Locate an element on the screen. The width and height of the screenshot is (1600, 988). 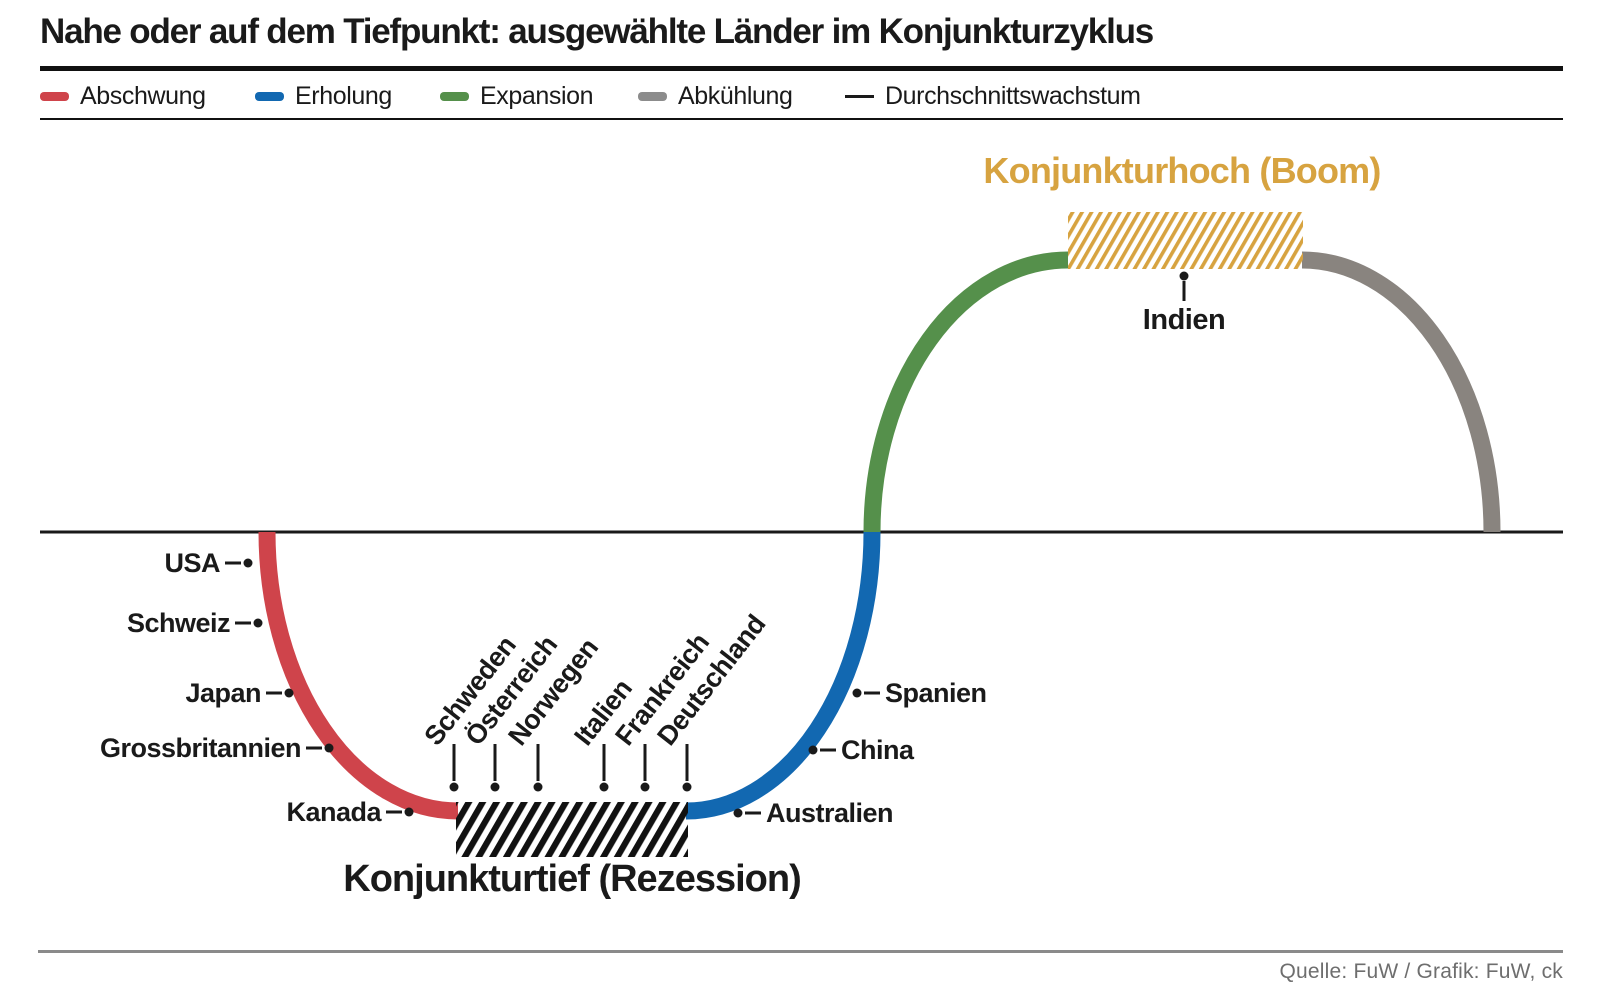
boom-hatch-box is located at coordinates (1185, 240).